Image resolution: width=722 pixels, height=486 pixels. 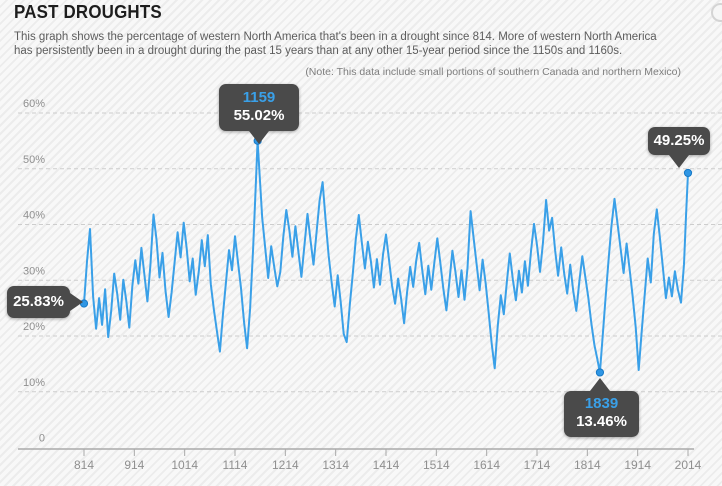 I want to click on x-tick-label: 1514, so click(x=436, y=465).